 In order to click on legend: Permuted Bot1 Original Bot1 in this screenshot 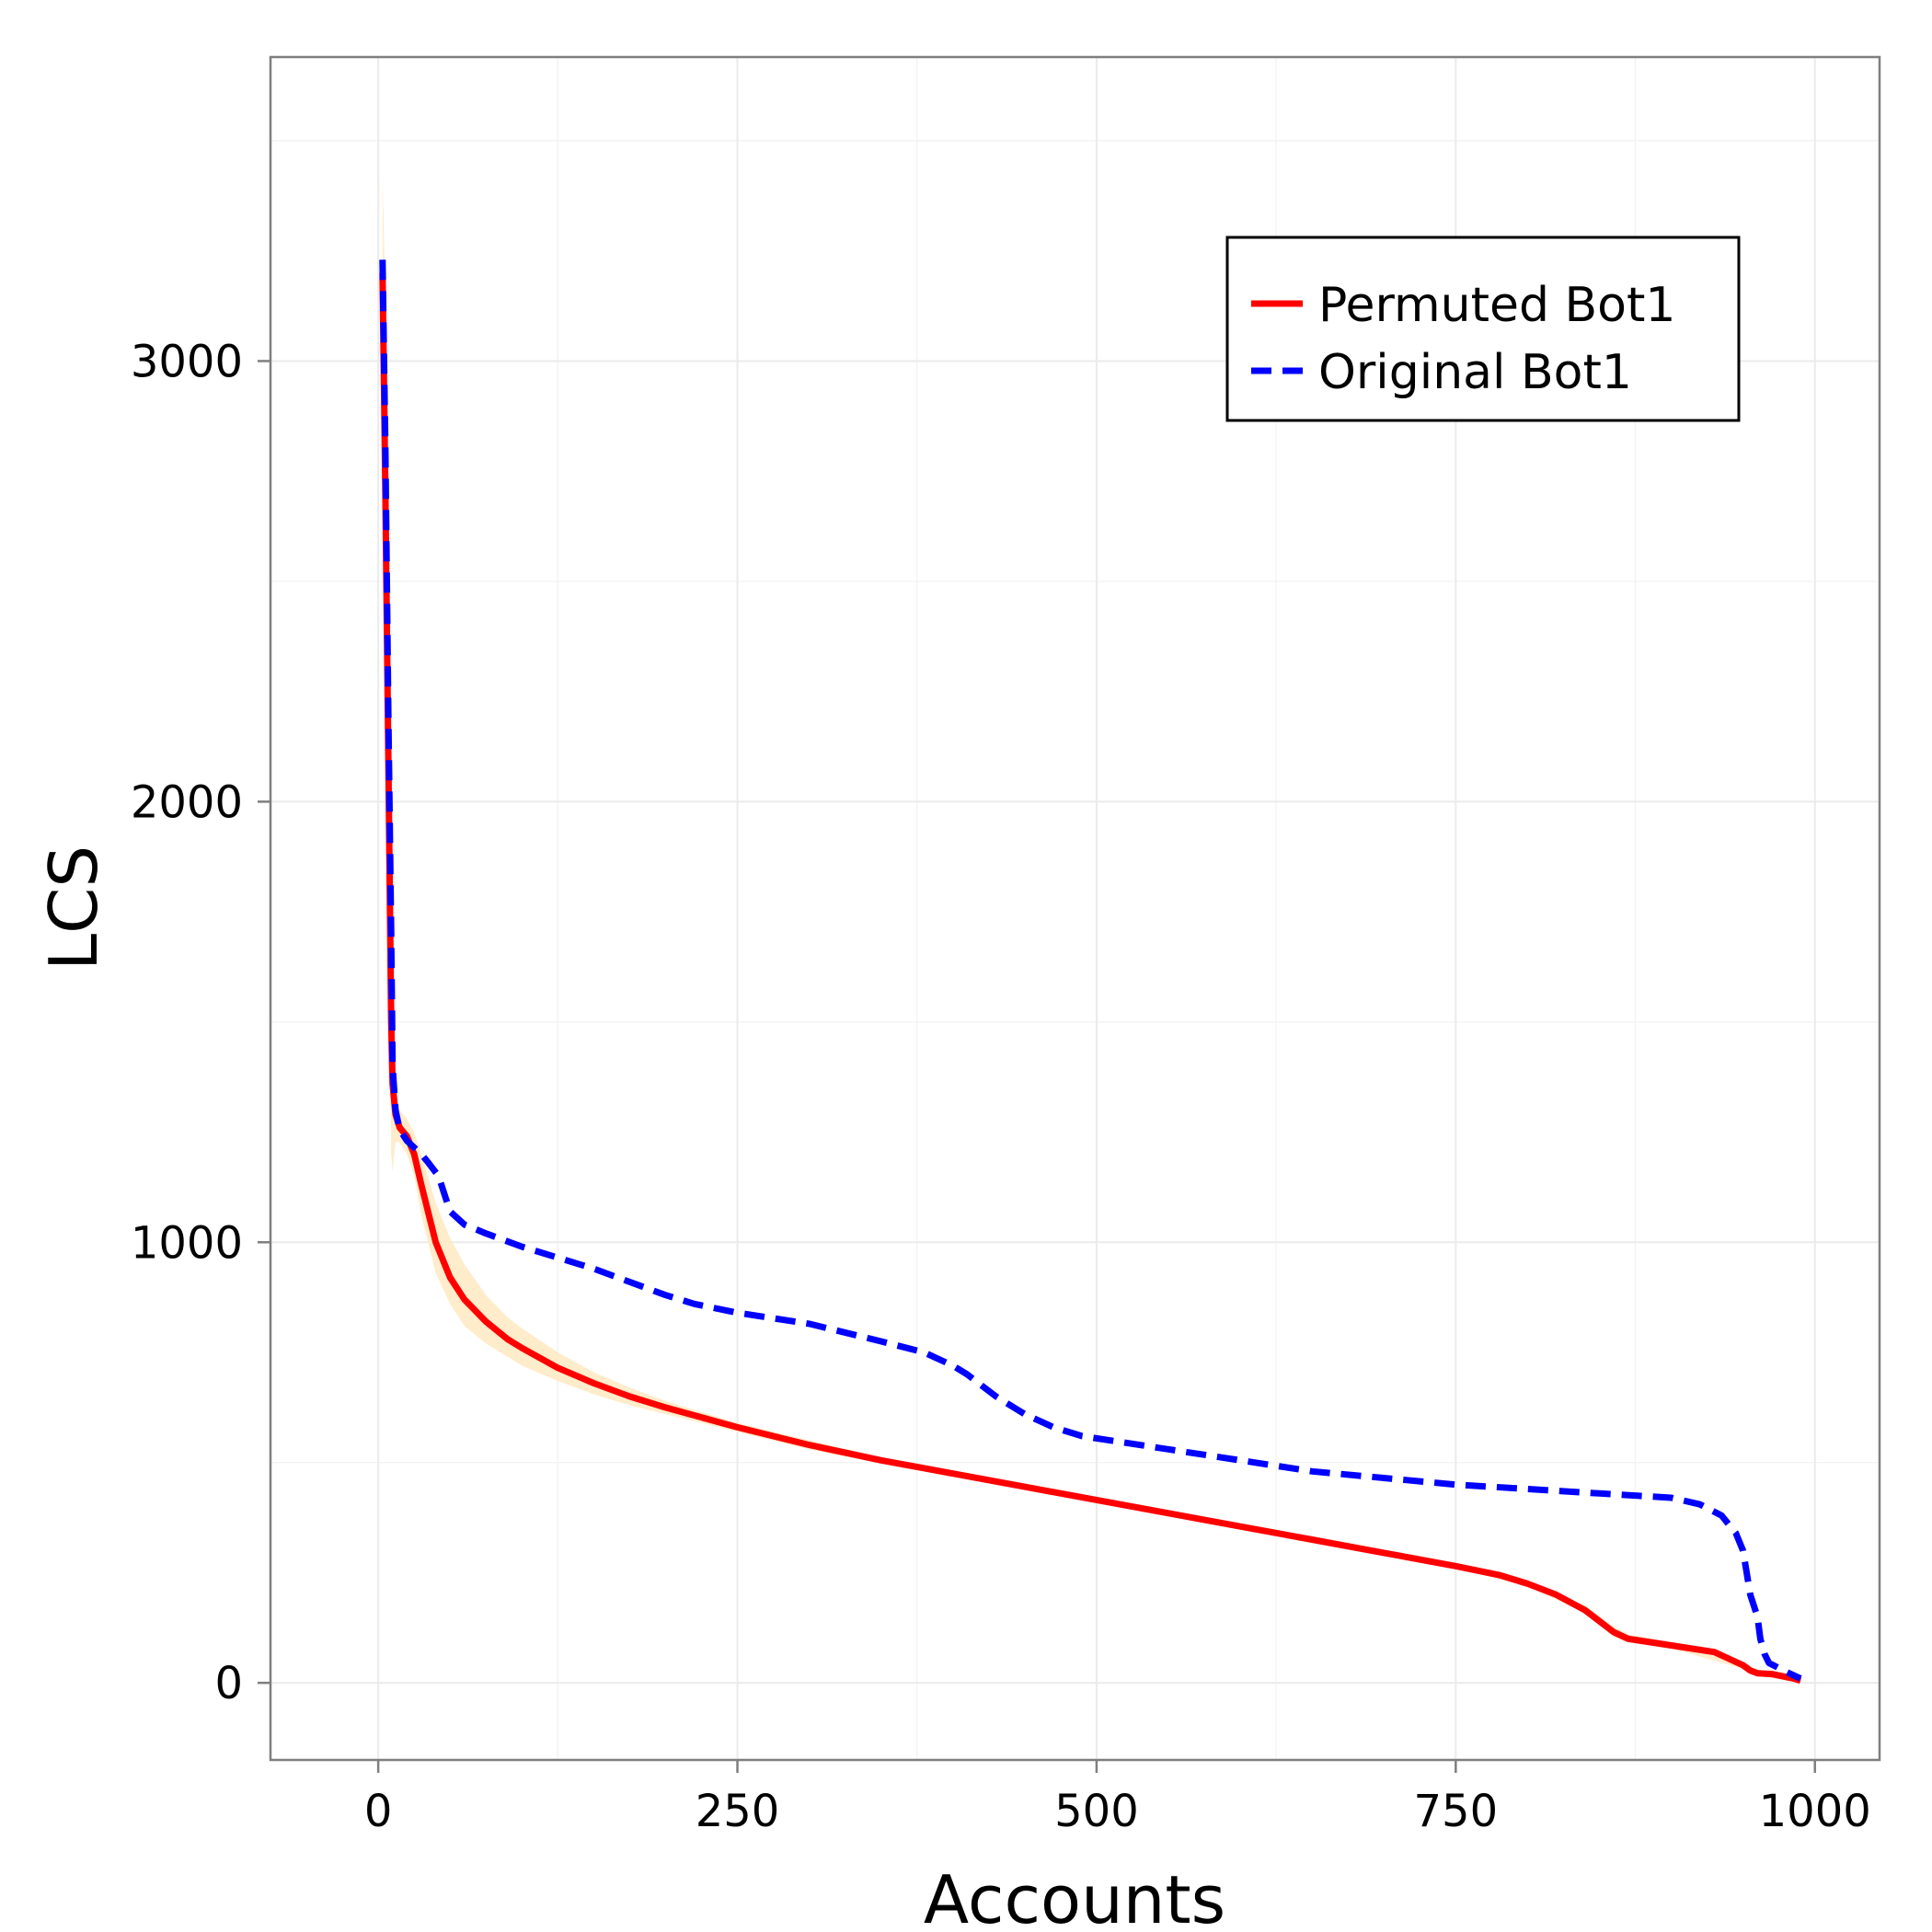, I will do `click(1483, 329)`.